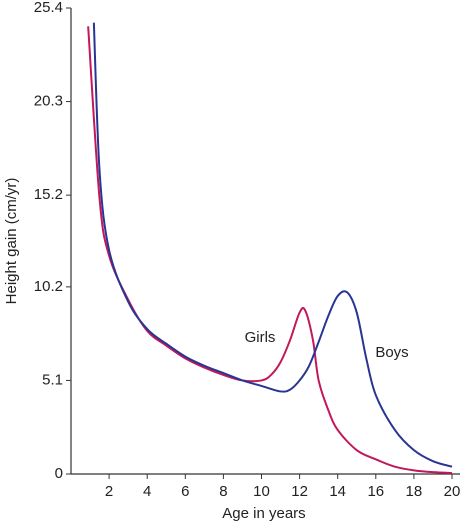 This screenshot has width=465, height=528. Describe the element at coordinates (52, 379) in the screenshot. I see `y-tick-label: 5.1` at that location.